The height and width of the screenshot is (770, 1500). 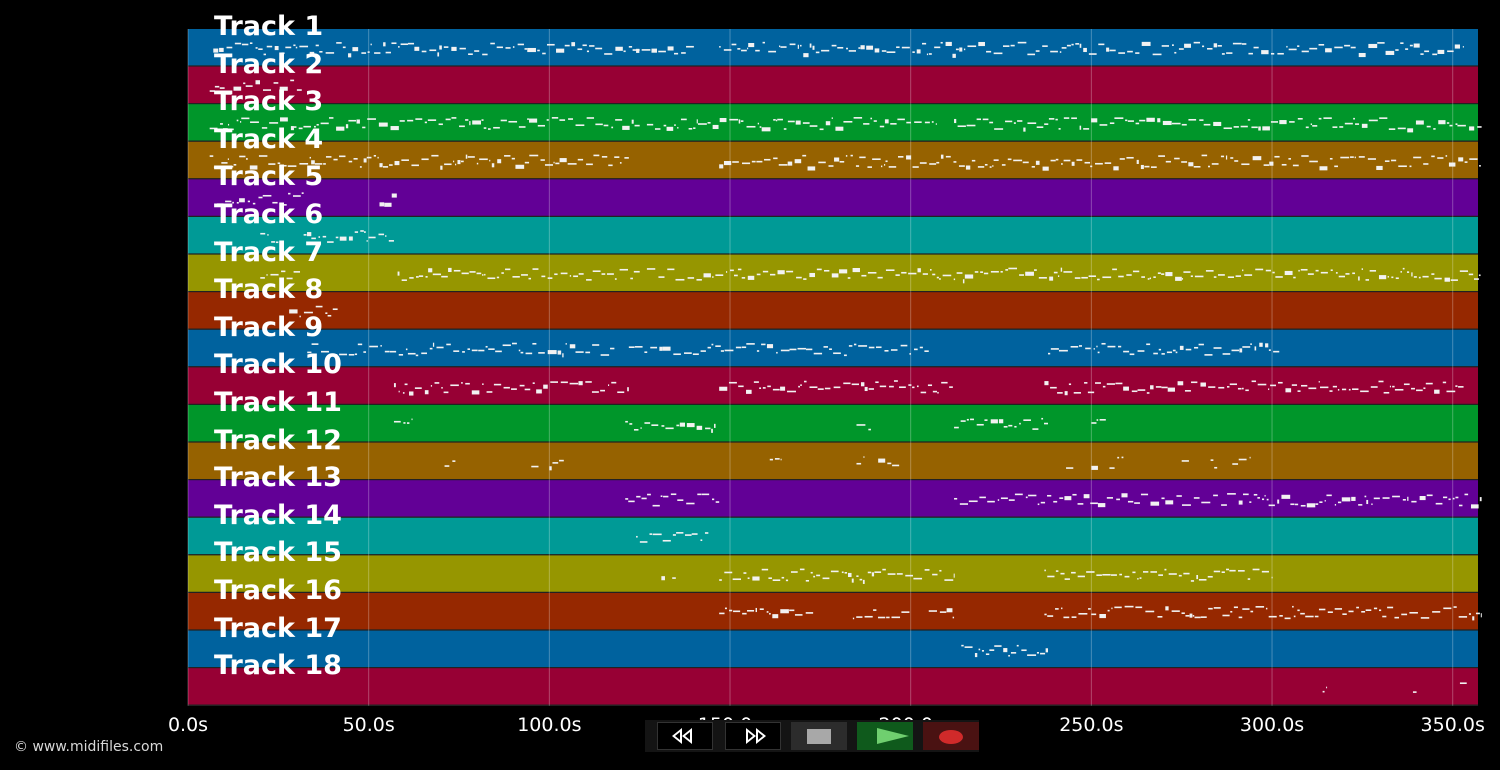 What do you see at coordinates (951, 736) in the screenshot?
I see `record-button` at bounding box center [951, 736].